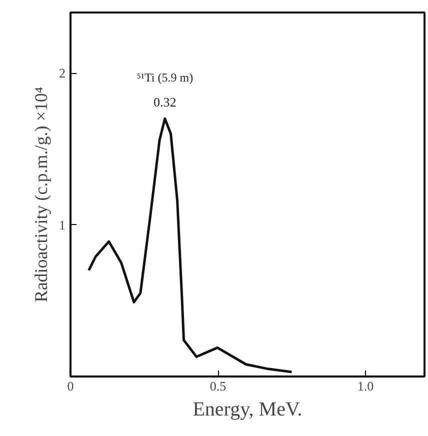  What do you see at coordinates (62, 224) in the screenshot?
I see `y-tick-label: 1` at bounding box center [62, 224].